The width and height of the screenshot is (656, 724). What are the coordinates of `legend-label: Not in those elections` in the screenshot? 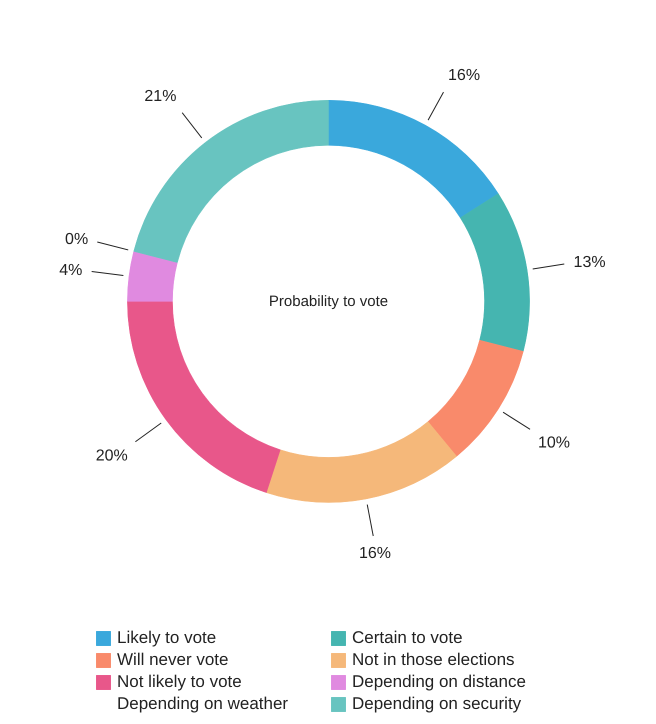 It's located at (434, 660).